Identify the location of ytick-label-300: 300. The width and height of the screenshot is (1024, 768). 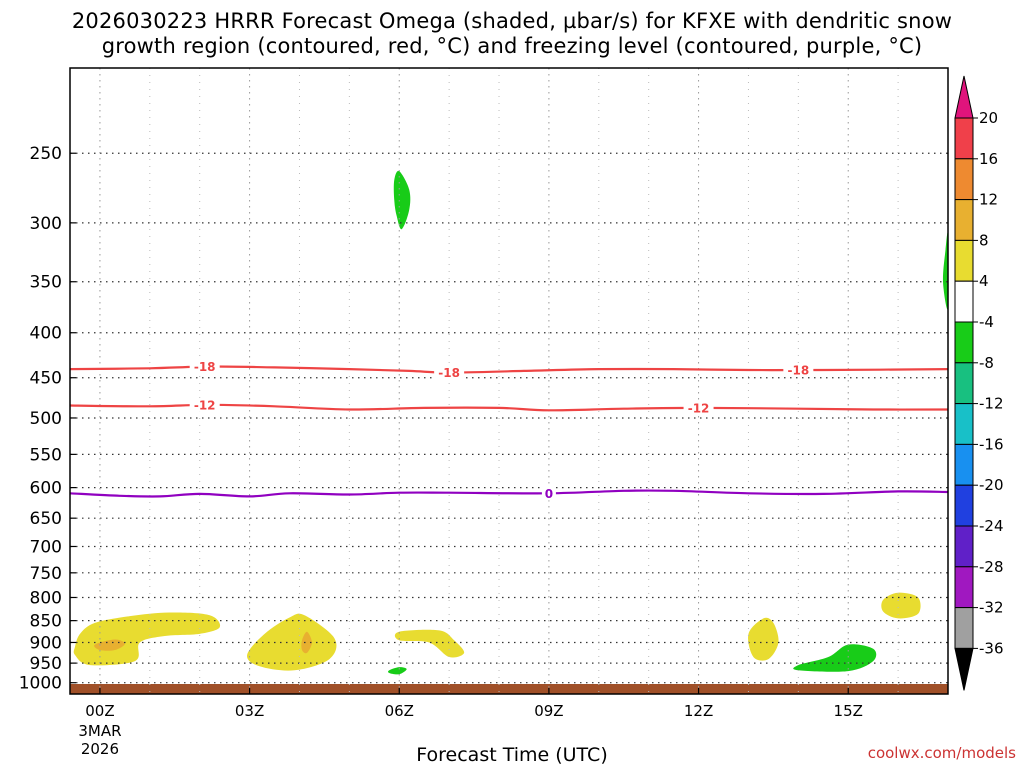
(46, 224).